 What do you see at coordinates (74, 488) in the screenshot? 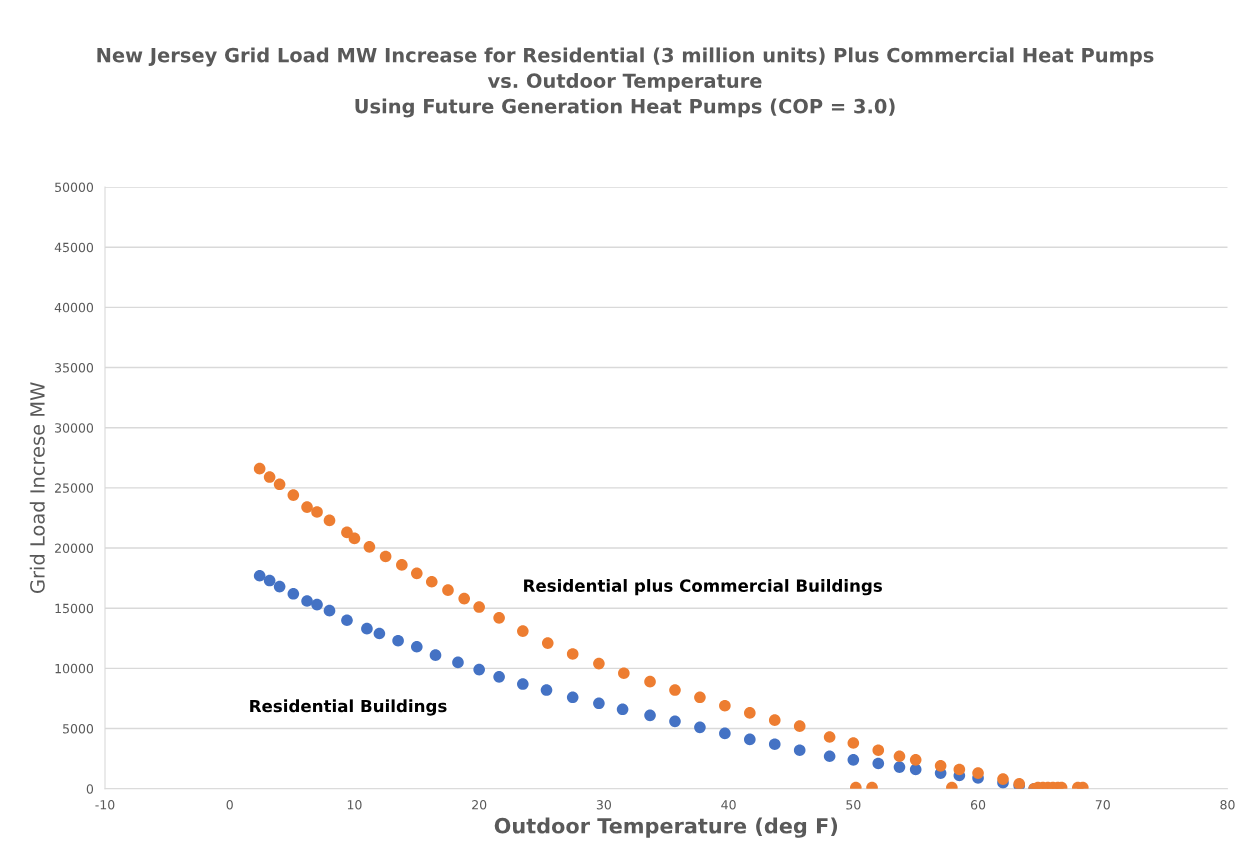
I see `y-tick-label: 25000` at bounding box center [74, 488].